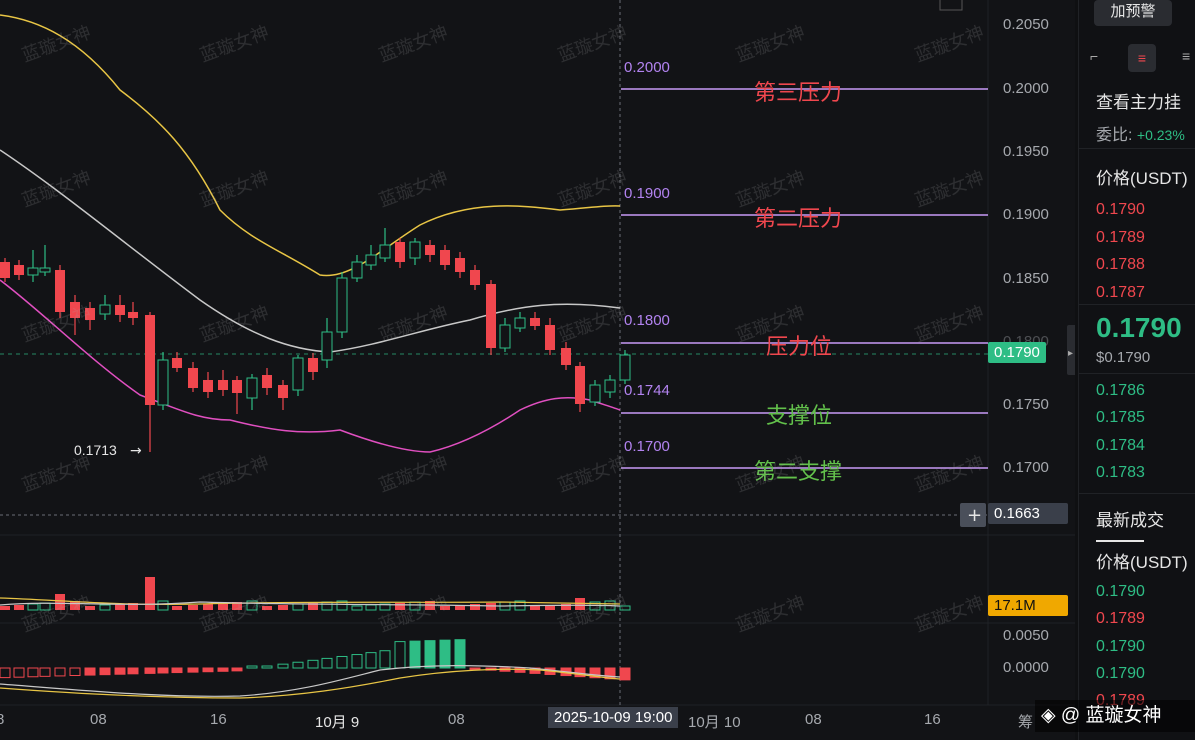  Describe the element at coordinates (1026, 722) in the screenshot. I see `time-axis-label: 筹` at that location.